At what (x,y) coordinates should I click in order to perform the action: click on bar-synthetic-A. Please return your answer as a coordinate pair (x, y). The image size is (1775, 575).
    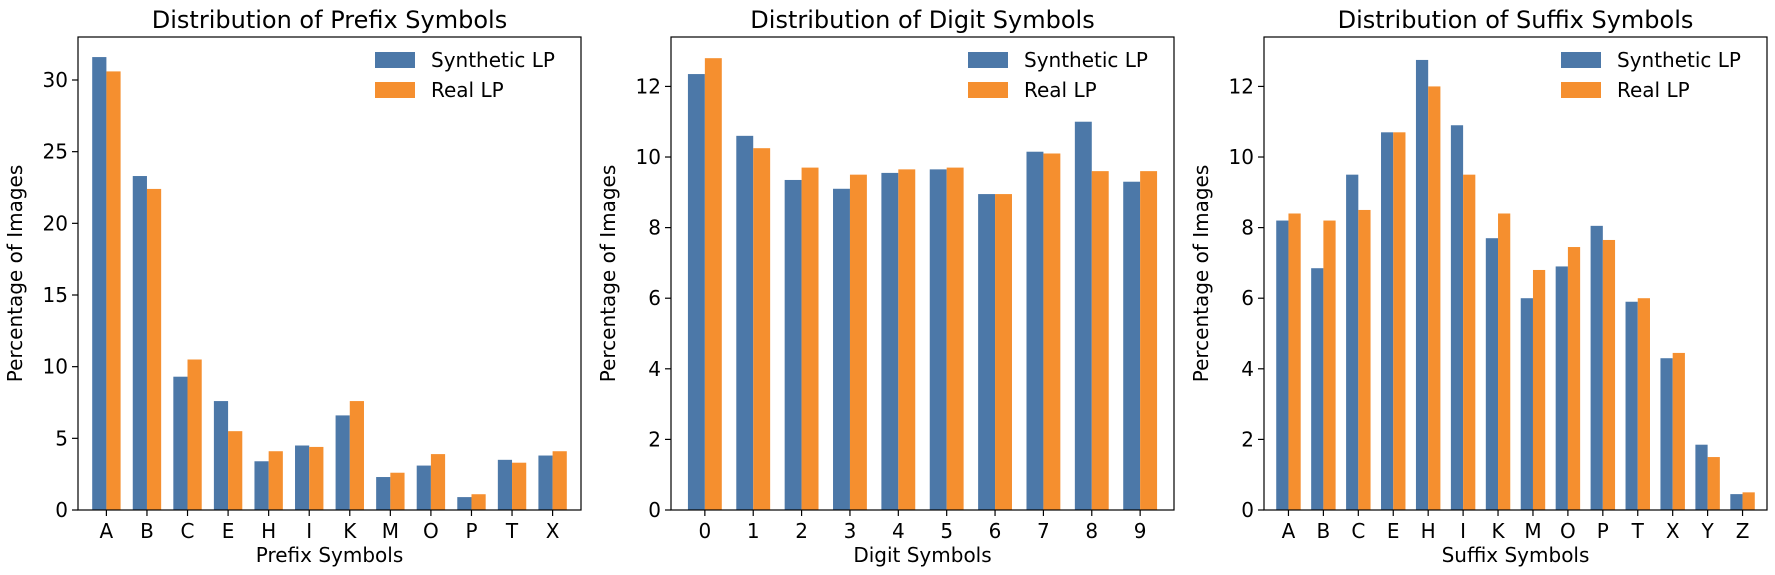
    Looking at the image, I should click on (99, 283).